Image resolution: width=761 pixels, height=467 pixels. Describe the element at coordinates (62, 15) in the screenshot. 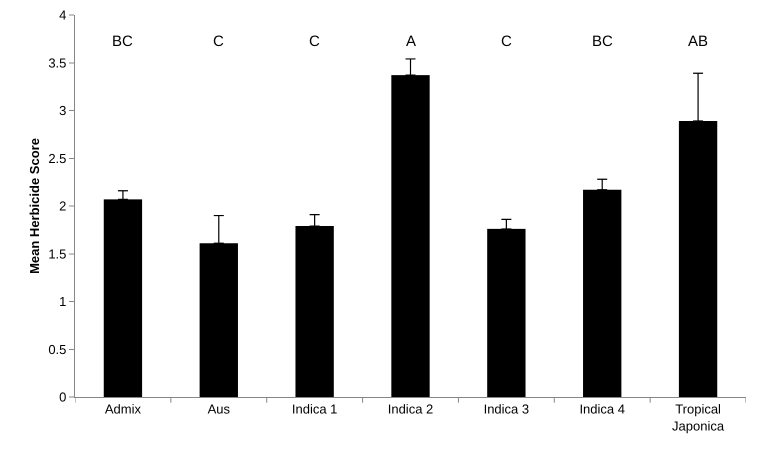

I see `y-tick-label: 4` at that location.